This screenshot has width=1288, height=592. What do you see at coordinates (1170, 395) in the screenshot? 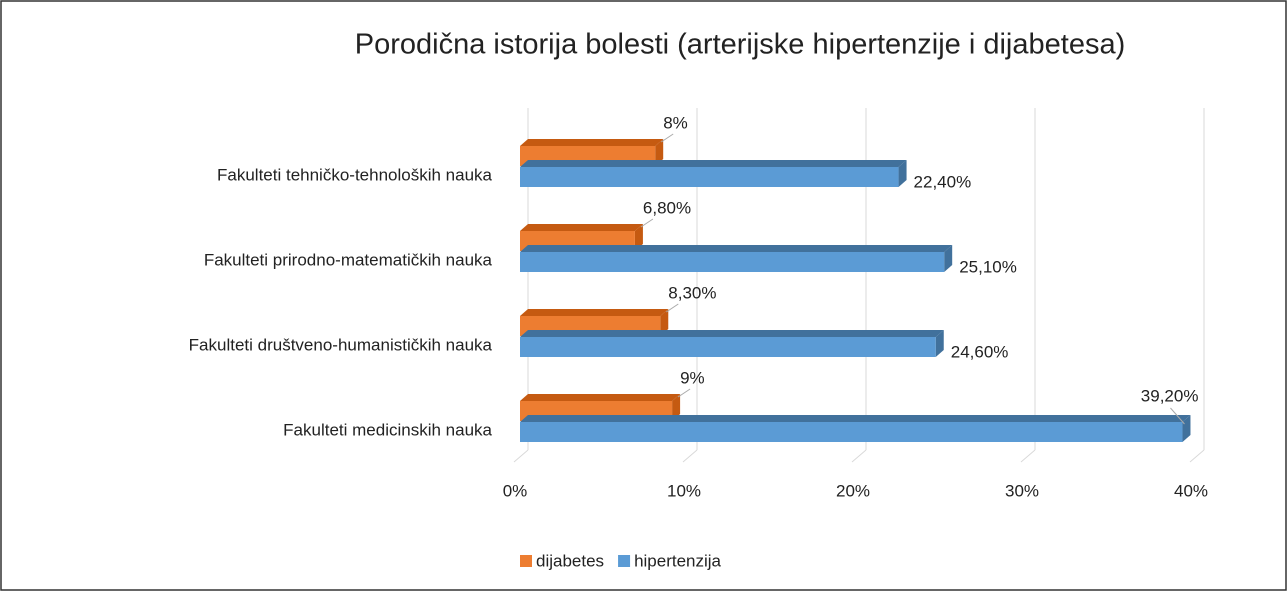
I see `data-label: 39,20%` at bounding box center [1170, 395].